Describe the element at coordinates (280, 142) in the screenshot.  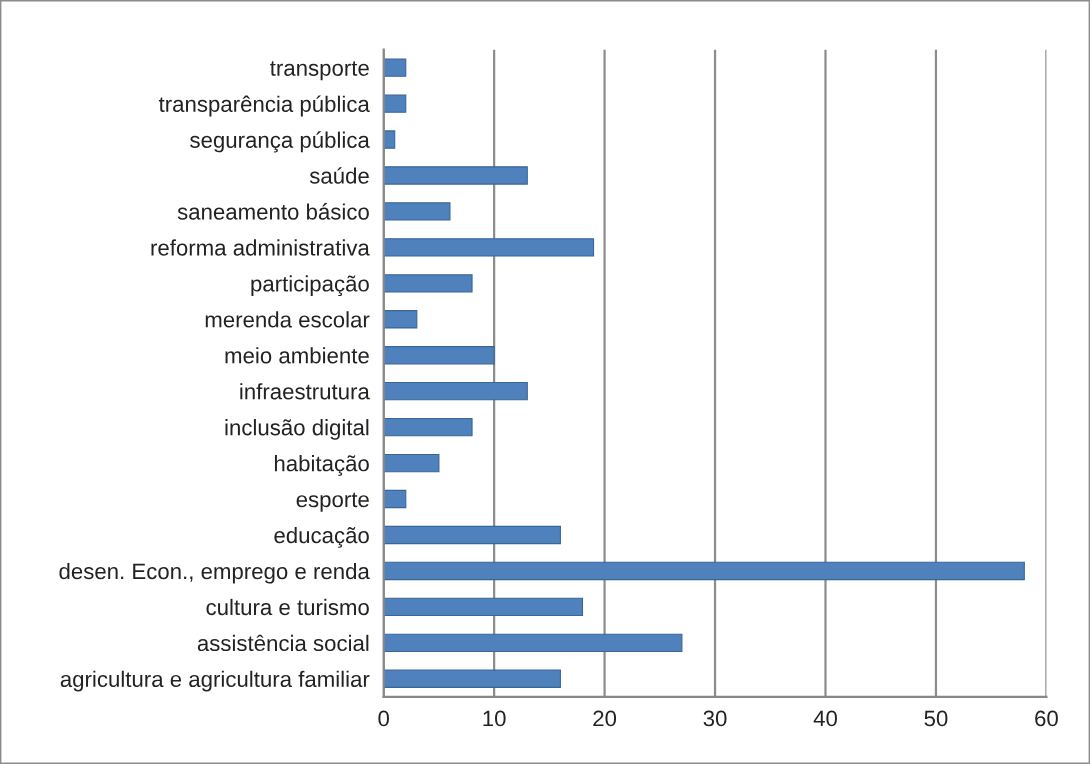
I see `y-tick-label: segurança pública` at that location.